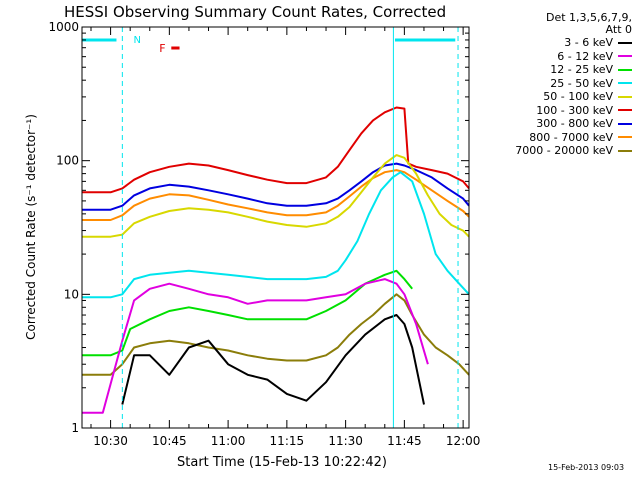  Describe the element at coordinates (618, 29) in the screenshot. I see `legend-attenuator: Att 0` at that location.